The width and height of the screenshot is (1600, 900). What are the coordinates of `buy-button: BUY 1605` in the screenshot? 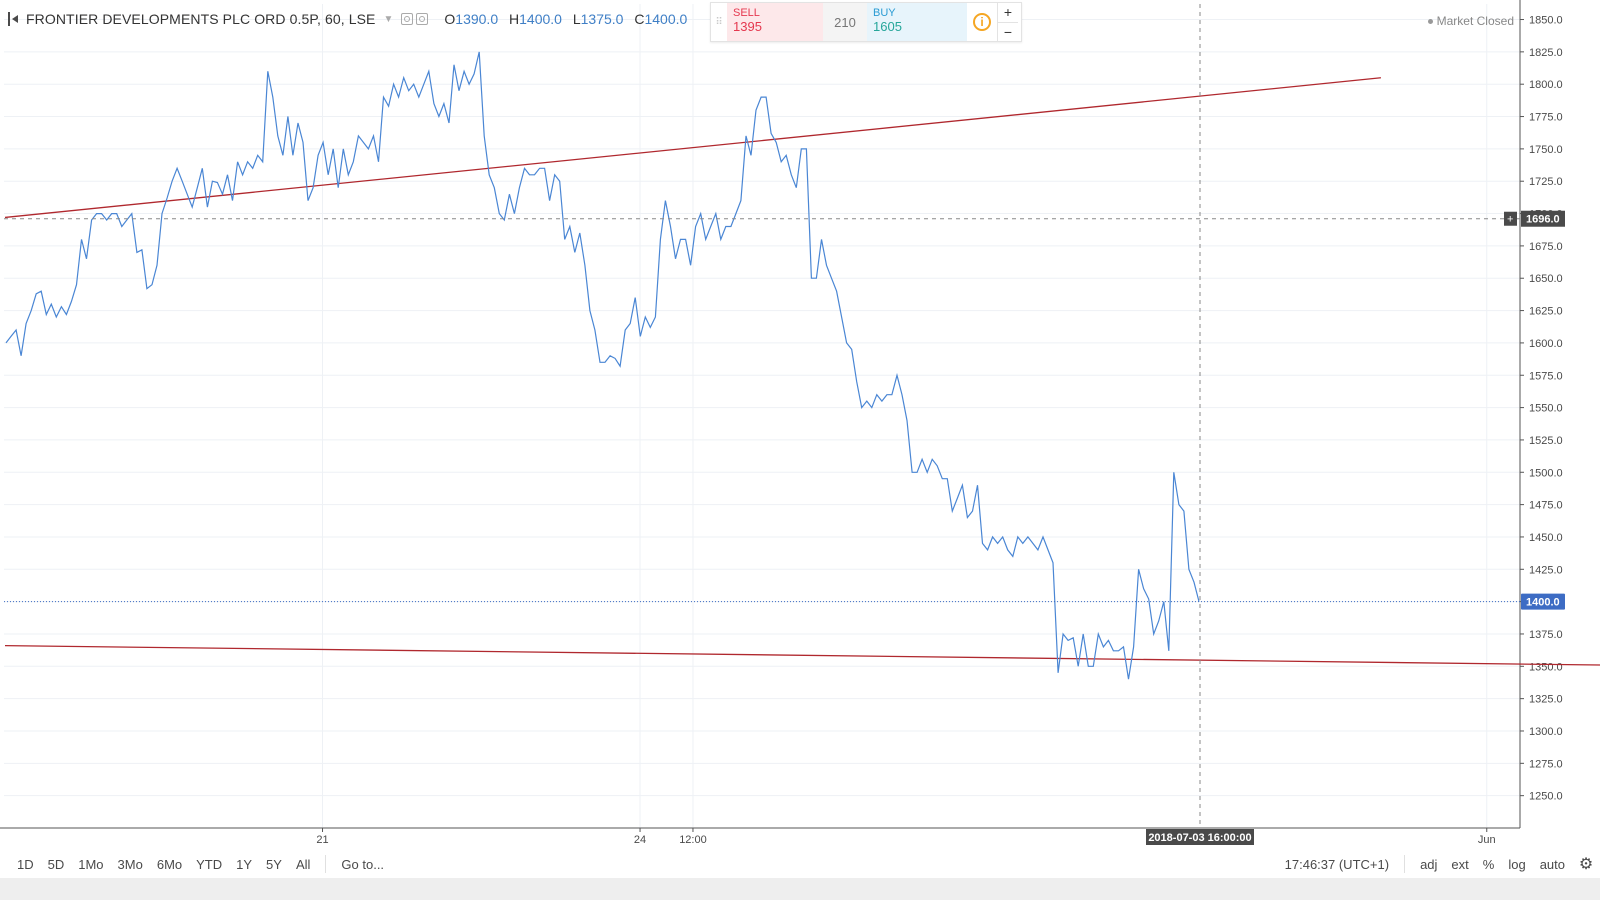 It's located at (917, 22).